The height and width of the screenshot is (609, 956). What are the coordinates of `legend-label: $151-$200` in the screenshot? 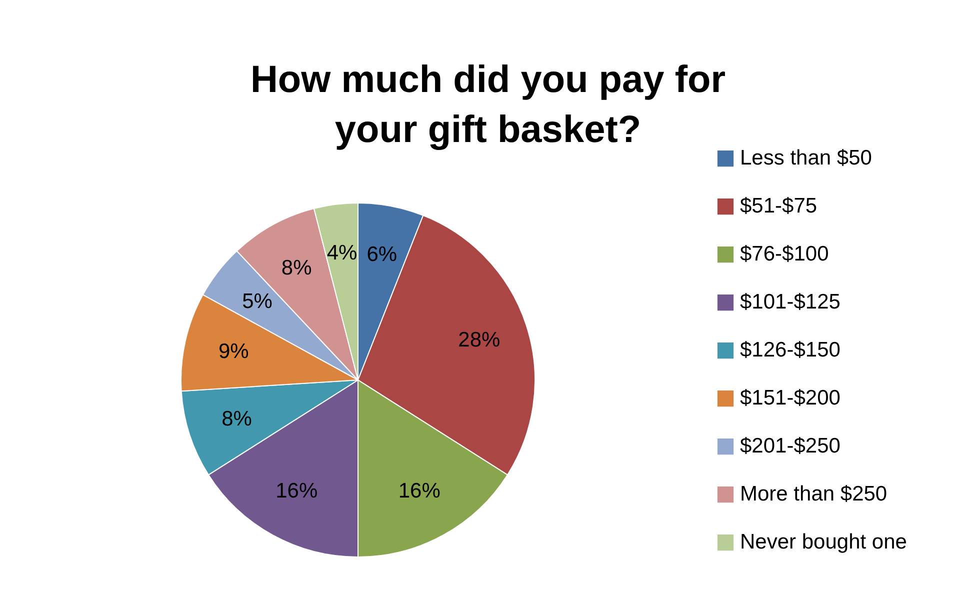 It's located at (790, 398).